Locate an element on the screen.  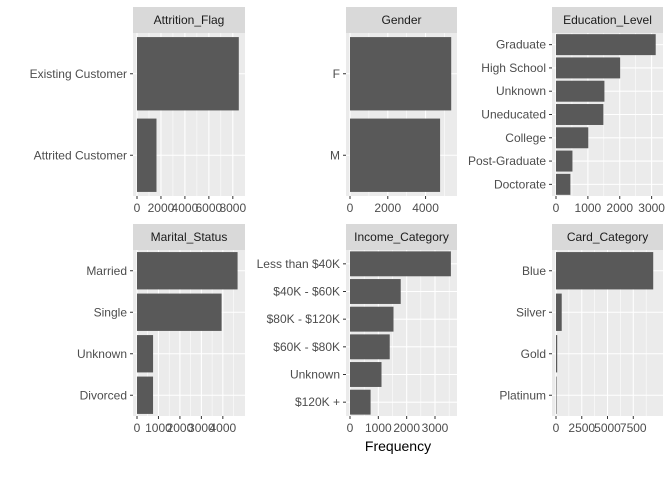
facet-title-attrition-flag: Attrition_Flag is located at coordinates (189, 20).